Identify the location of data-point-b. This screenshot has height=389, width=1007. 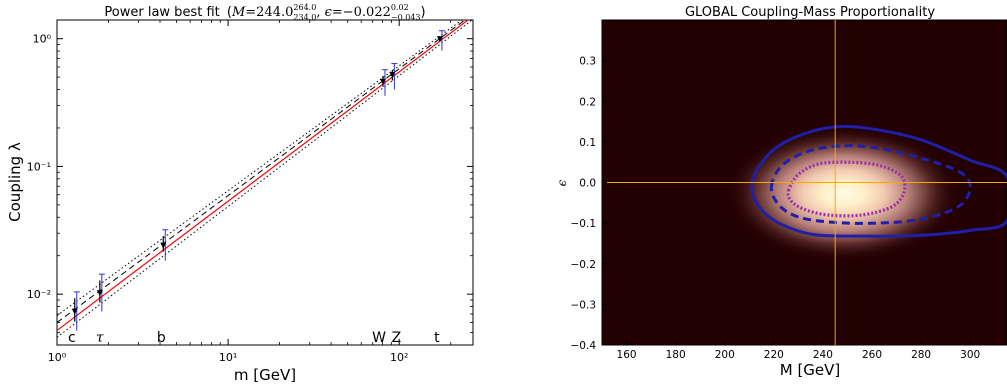
(164, 245).